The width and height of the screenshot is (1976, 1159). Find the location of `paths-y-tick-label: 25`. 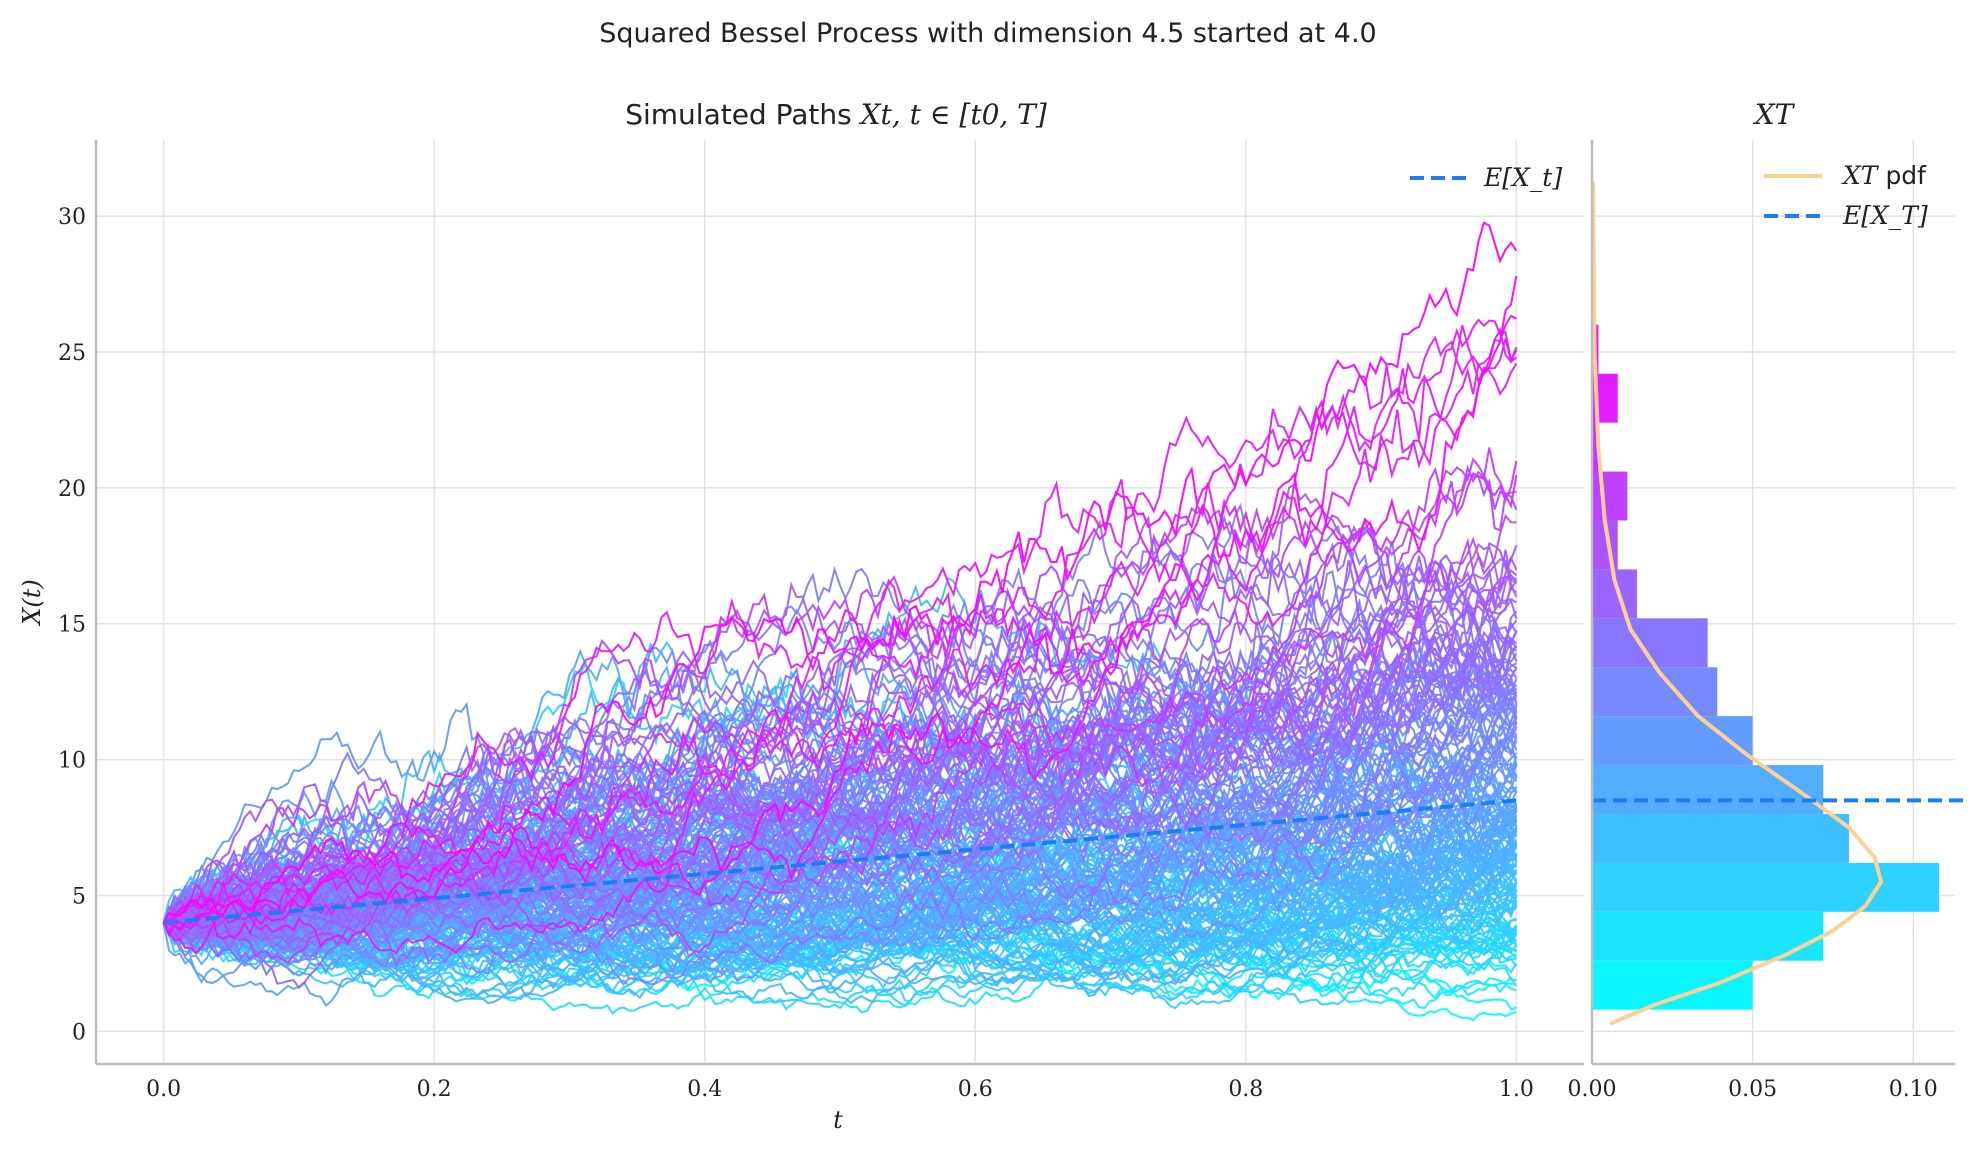

paths-y-tick-label: 25 is located at coordinates (72, 353).